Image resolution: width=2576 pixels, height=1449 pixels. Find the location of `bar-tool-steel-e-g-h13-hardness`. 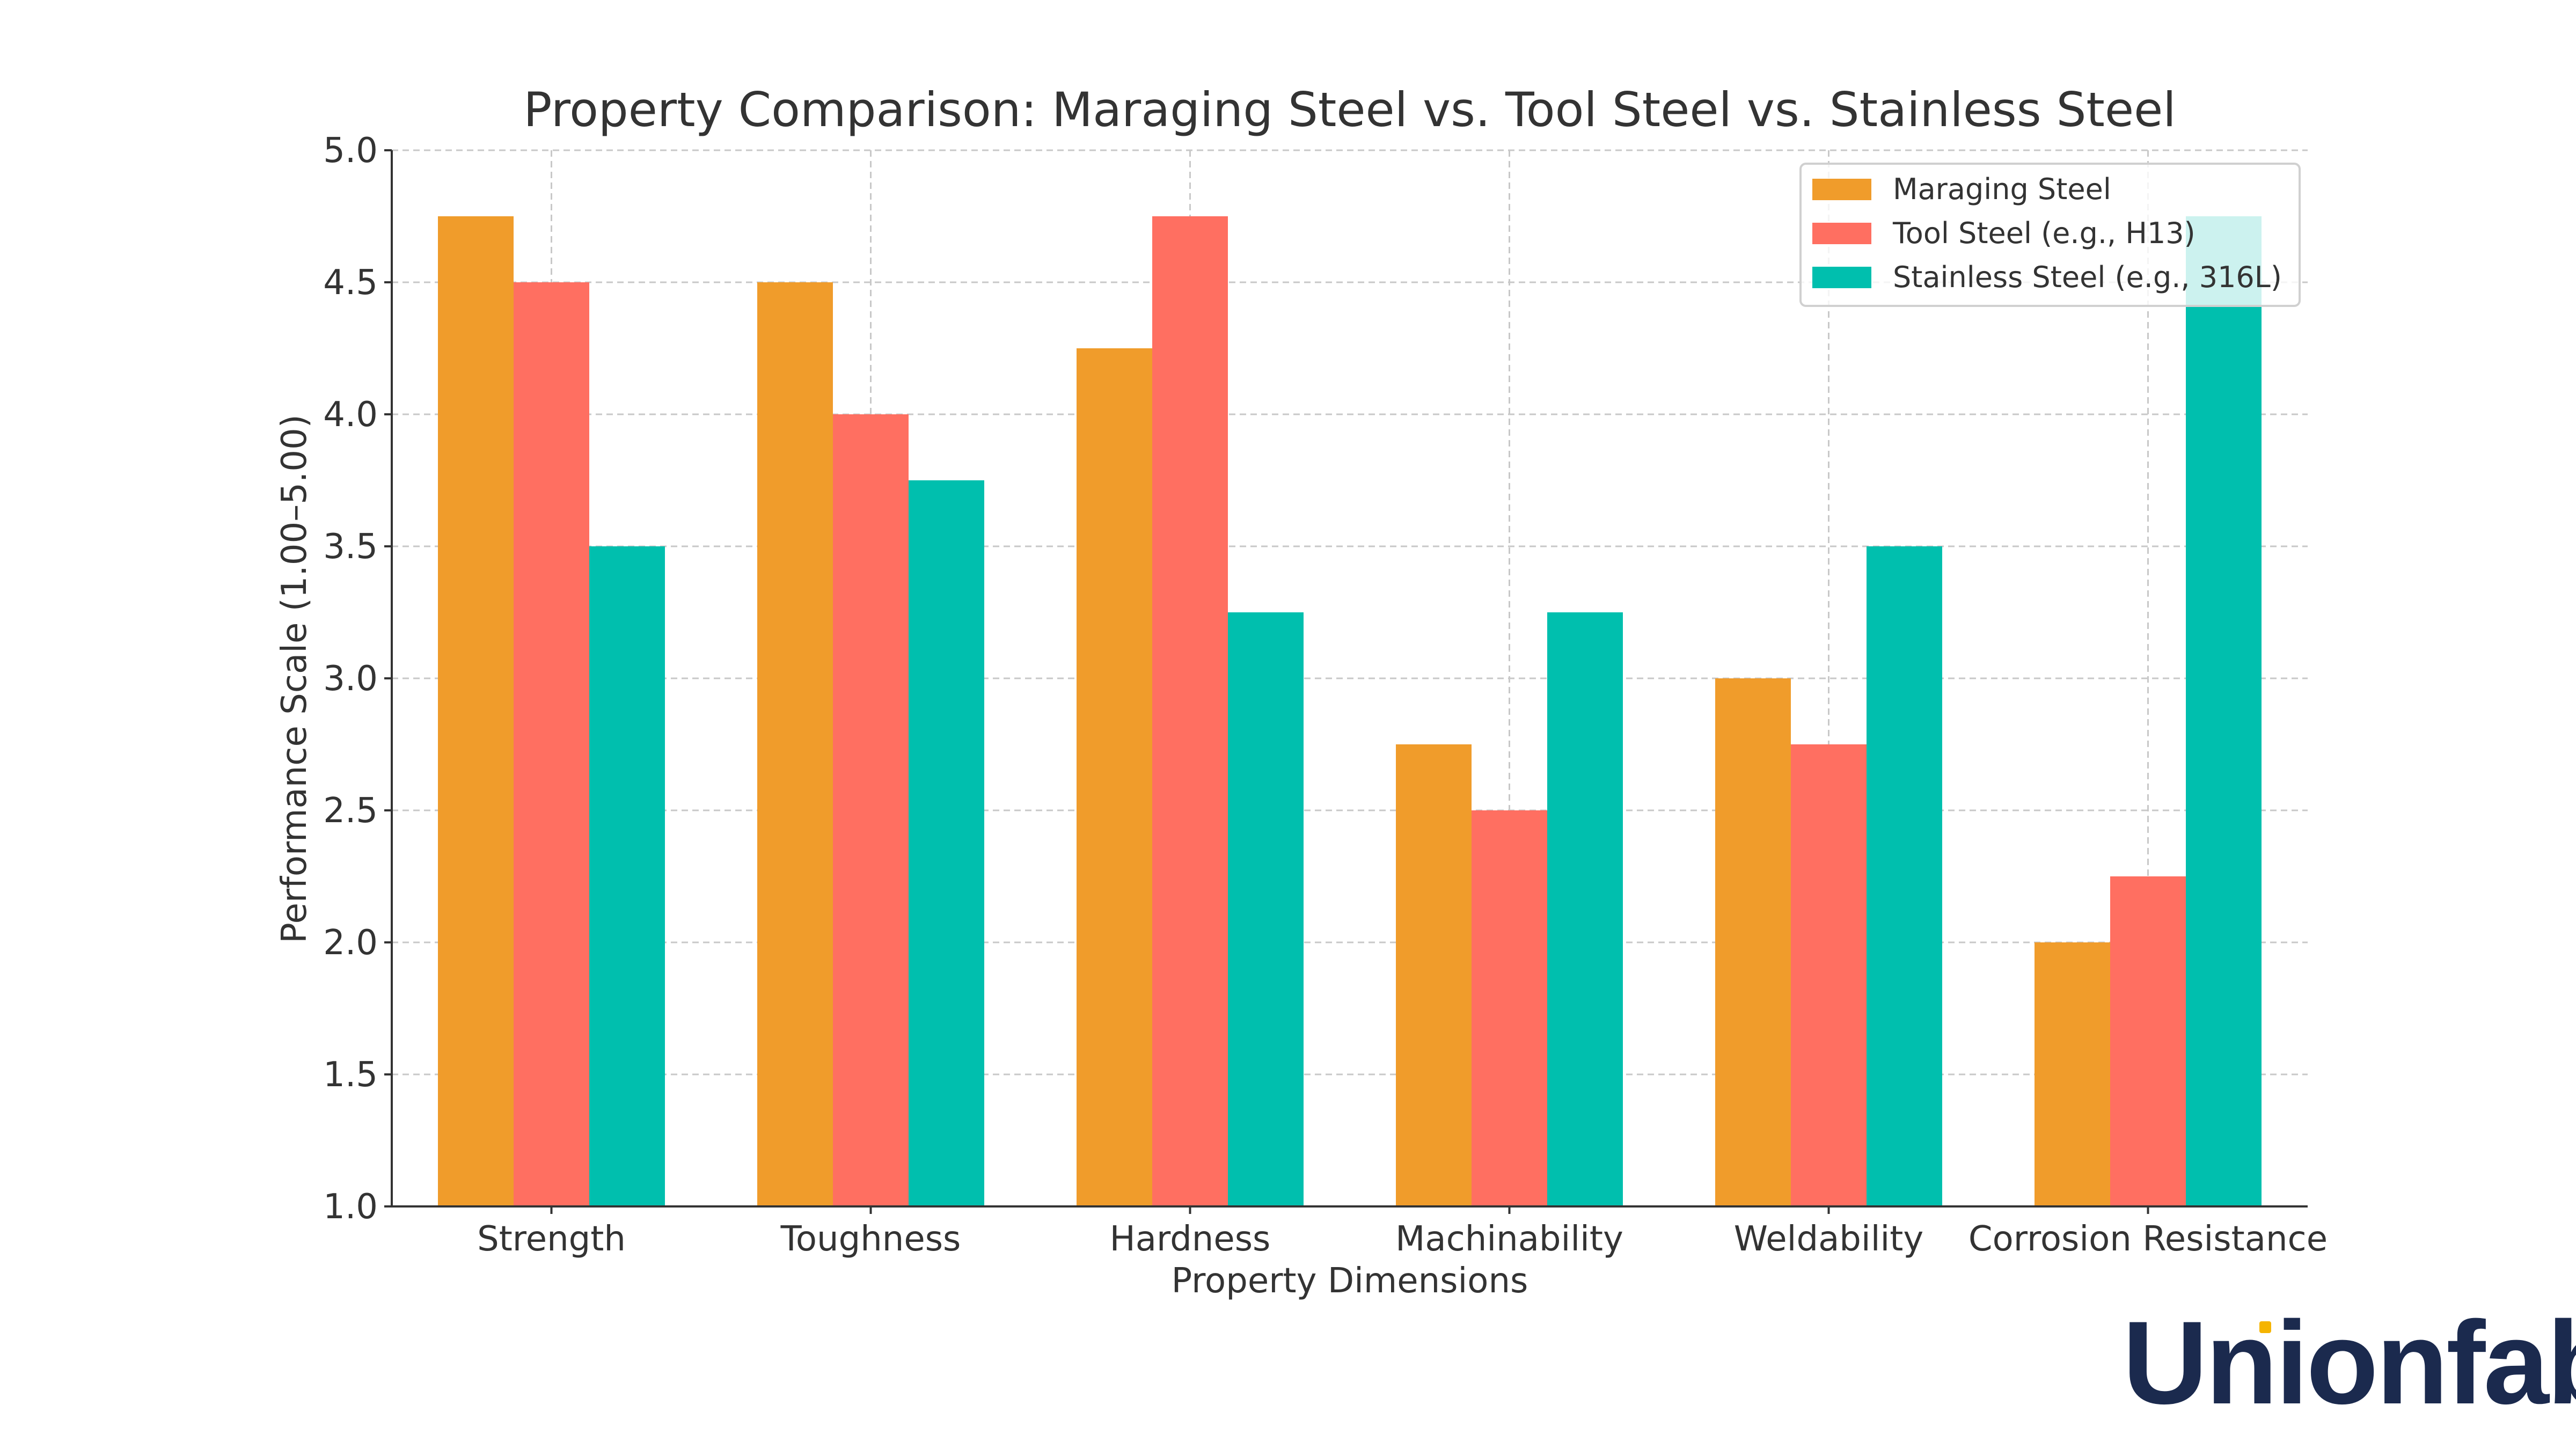

bar-tool-steel-e-g-h13-hardness is located at coordinates (1190, 711).